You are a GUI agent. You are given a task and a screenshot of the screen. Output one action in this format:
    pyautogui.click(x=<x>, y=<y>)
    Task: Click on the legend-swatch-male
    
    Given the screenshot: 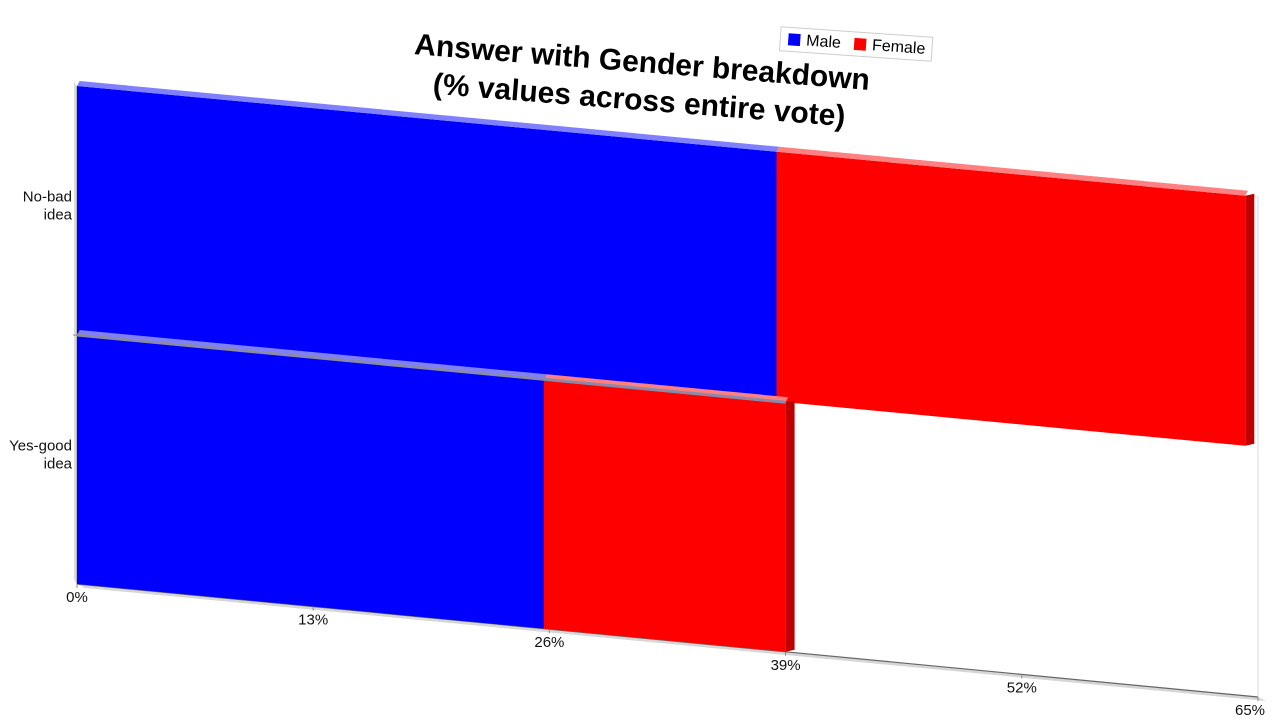 What is the action you would take?
    pyautogui.click(x=794, y=40)
    